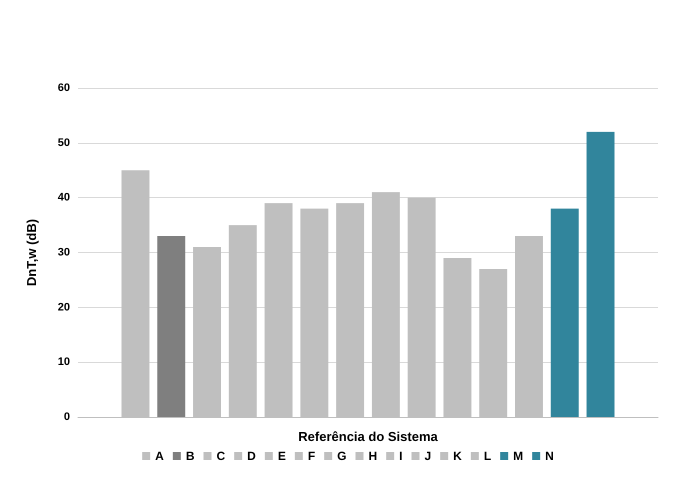 This screenshot has width=696, height=483. What do you see at coordinates (401, 456) in the screenshot?
I see `legend-label: I` at bounding box center [401, 456].